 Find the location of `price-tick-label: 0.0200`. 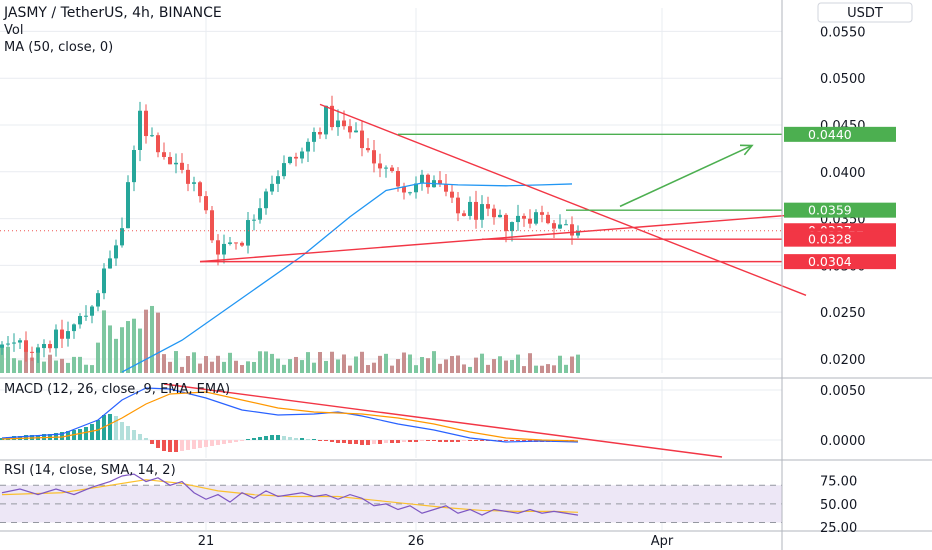

price-tick-label: 0.0200 is located at coordinates (843, 360).